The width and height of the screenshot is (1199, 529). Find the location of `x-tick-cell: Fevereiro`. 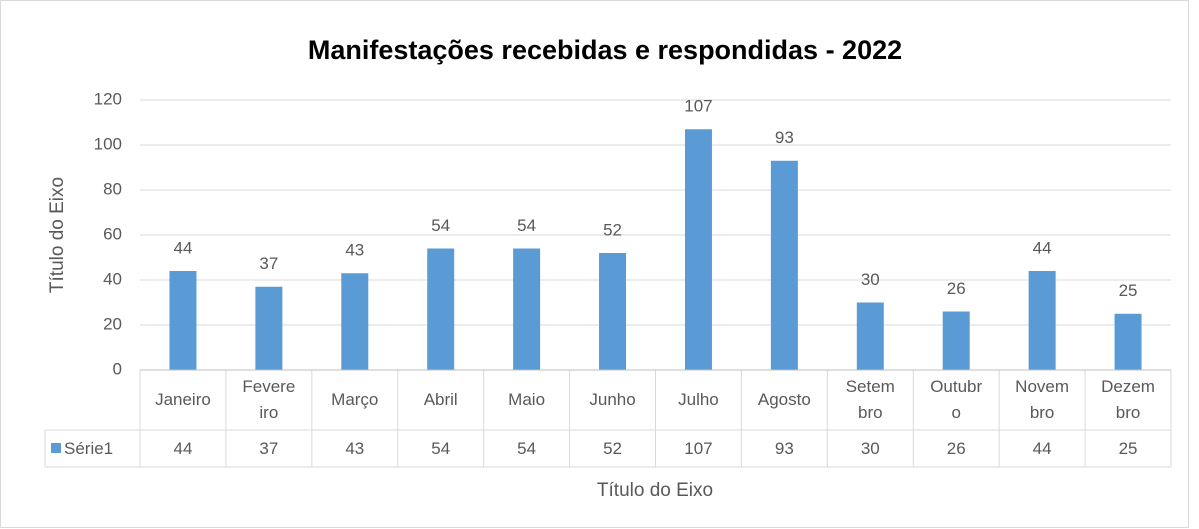

x-tick-cell: Fevereiro is located at coordinates (269, 399).